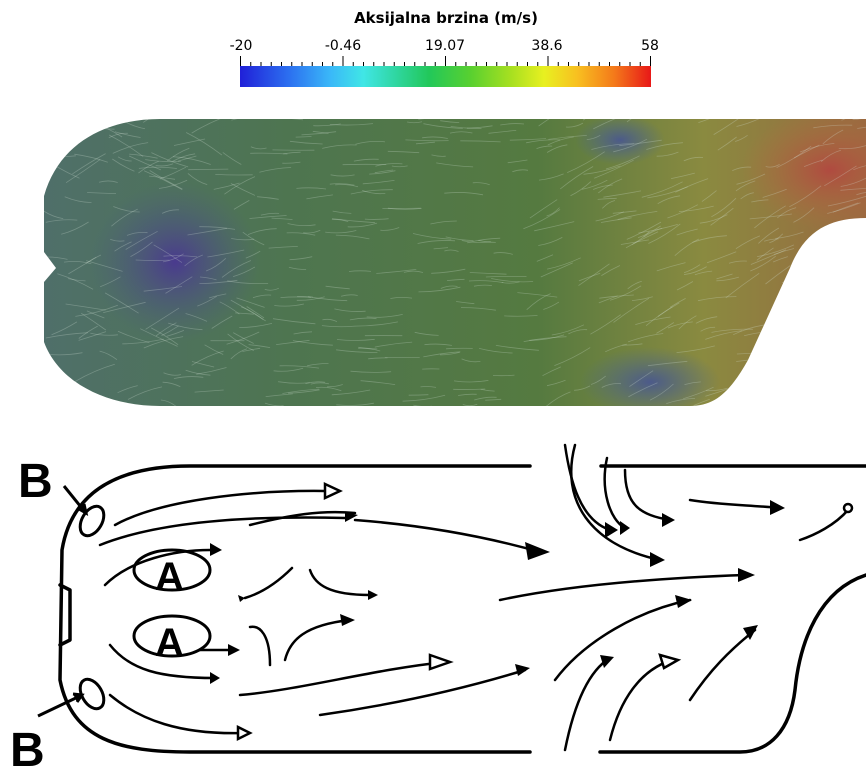 This screenshot has width=866, height=769. I want to click on colorbar-tick-label: -0.46, so click(343, 46).